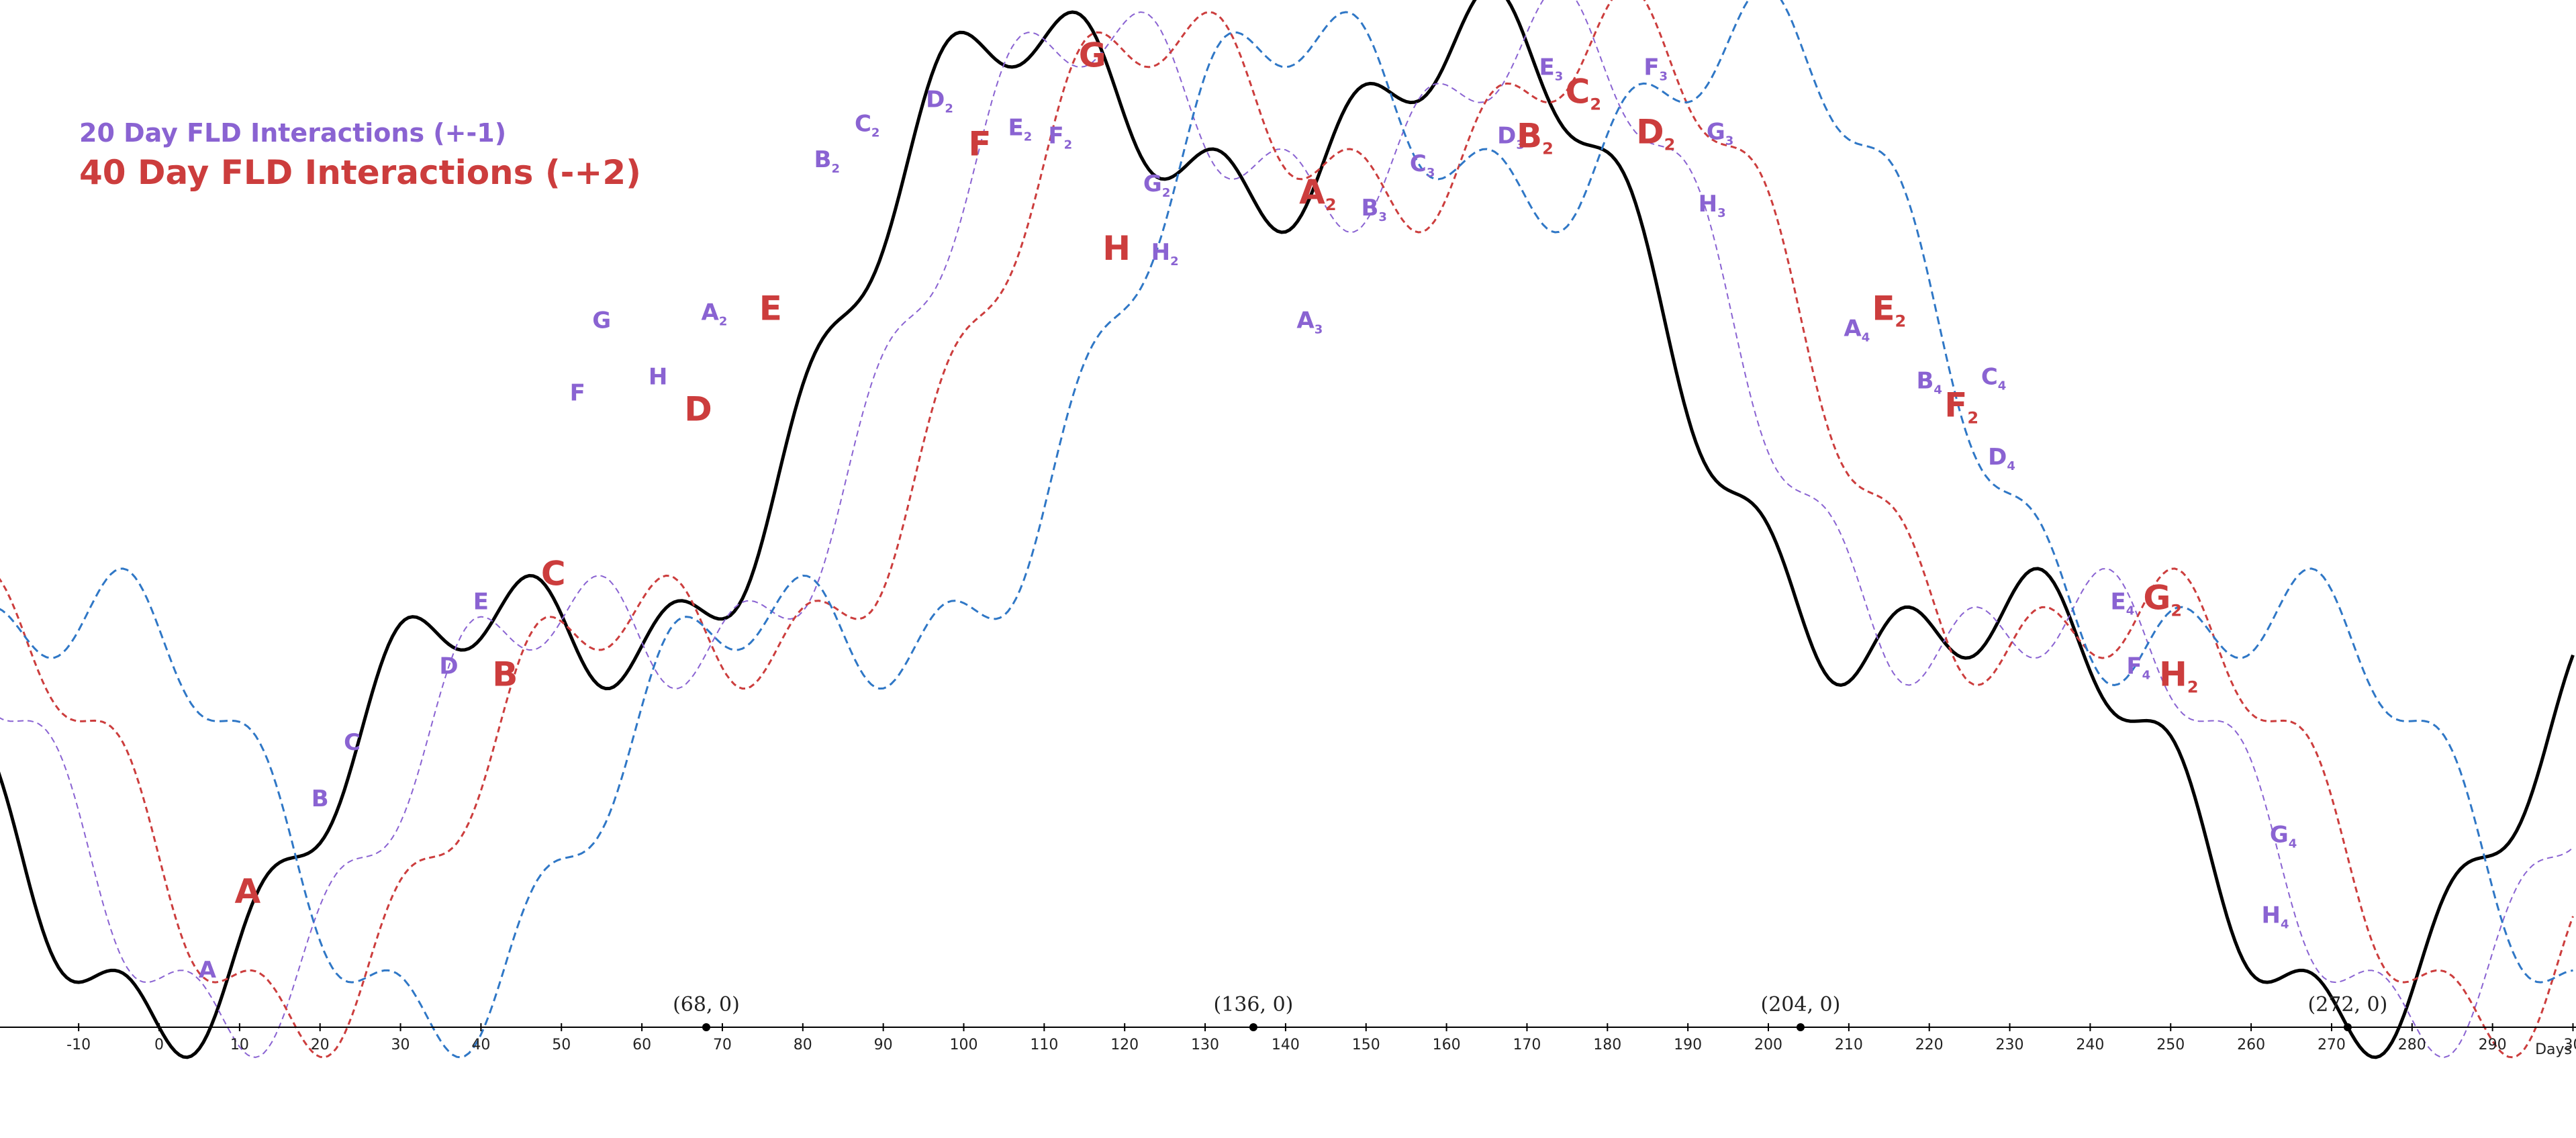 The image size is (2576, 1138). I want to click on x-tick-label: 230, so click(2010, 1045).